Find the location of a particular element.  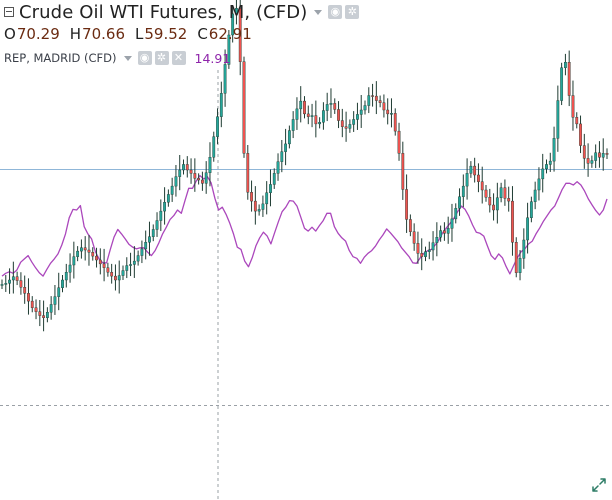

symbol-title: Crude Oil WTI Futures, M, (CFD) is located at coordinates (163, 12).